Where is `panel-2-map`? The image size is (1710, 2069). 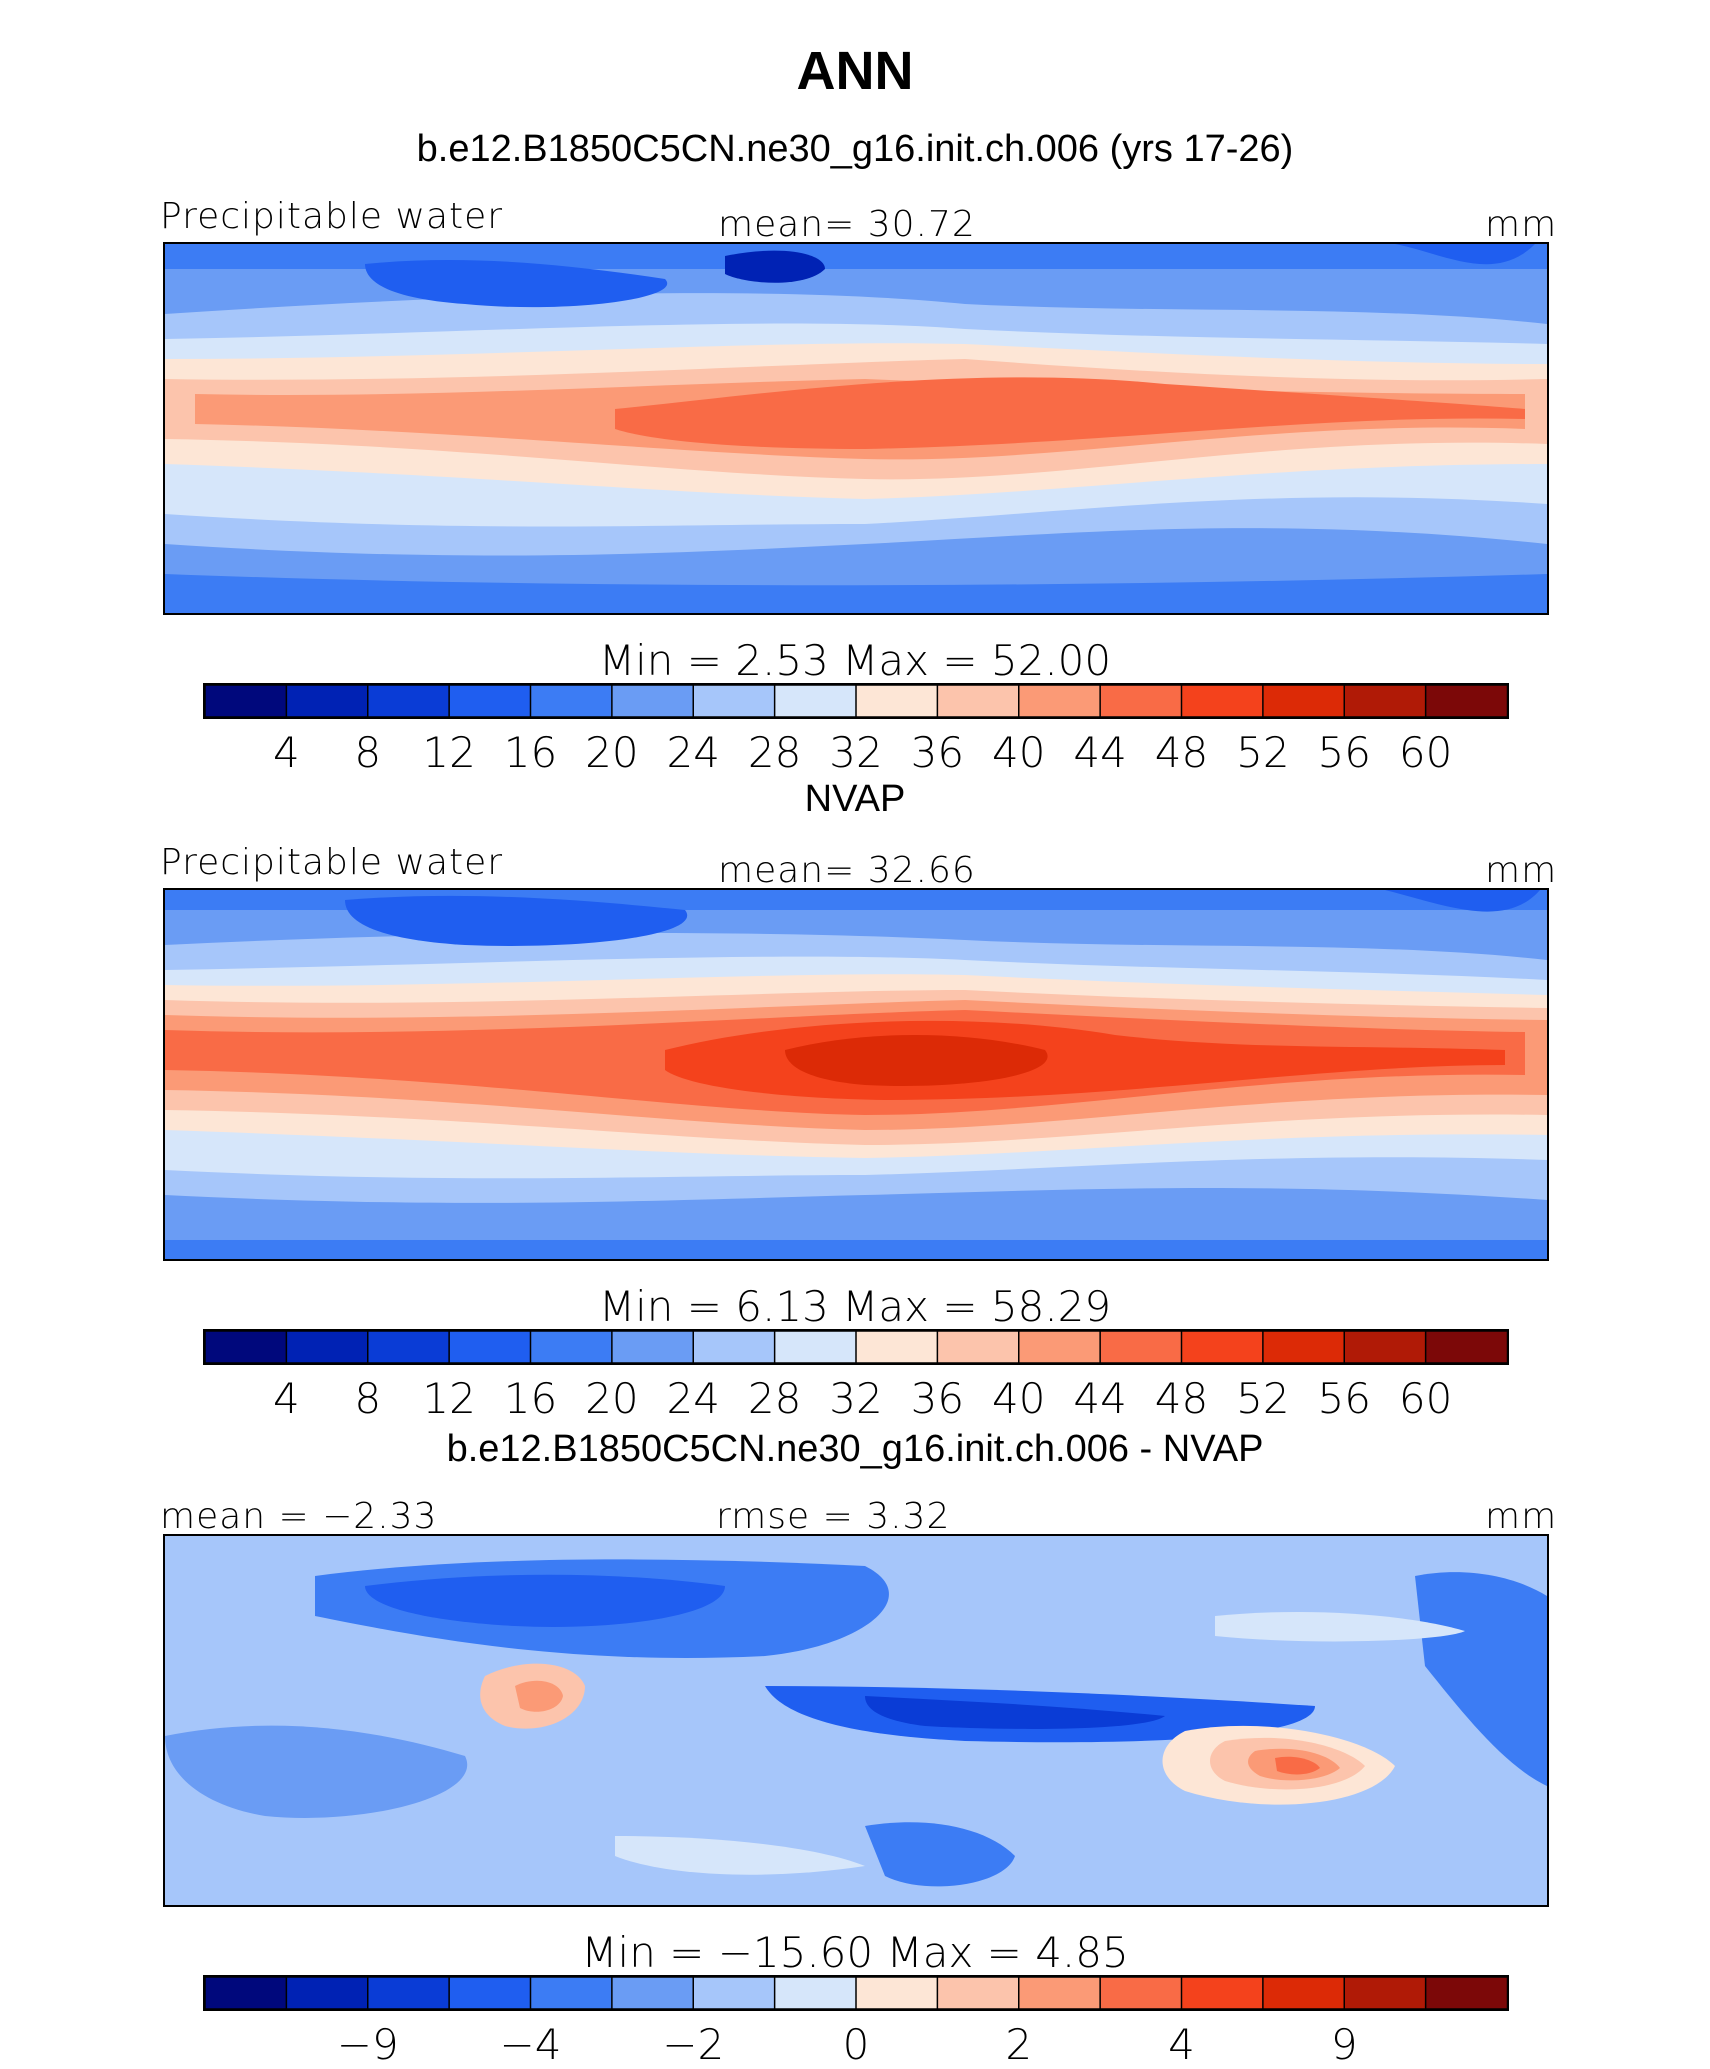 panel-2-map is located at coordinates (856, 1074).